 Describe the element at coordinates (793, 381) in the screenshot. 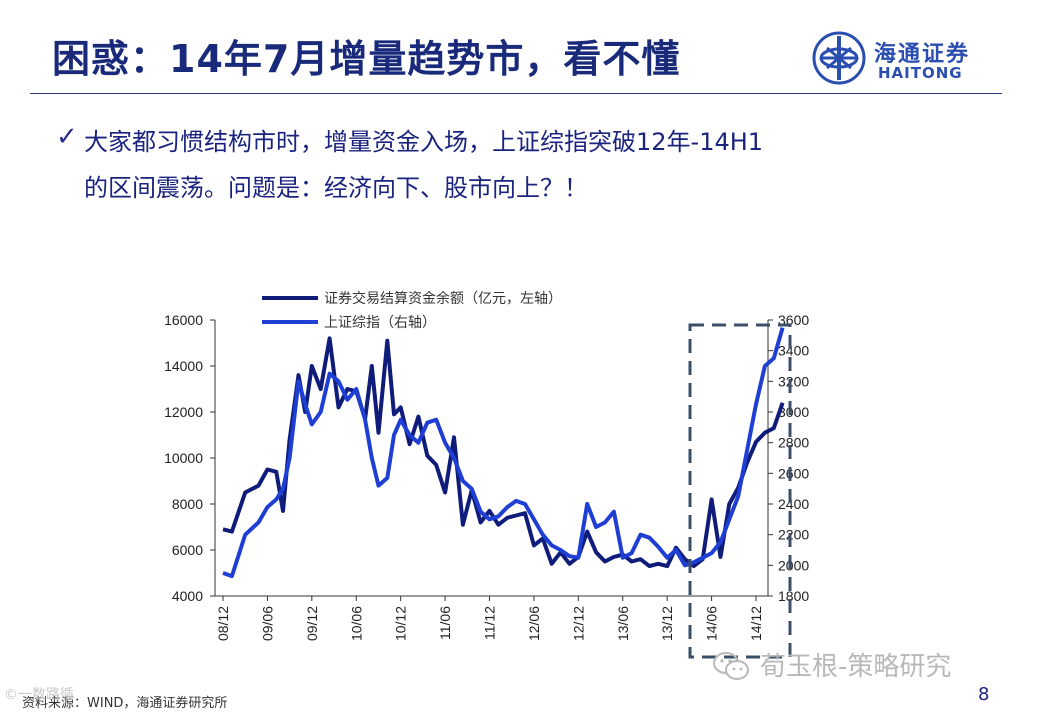

I see `y-right-tick-label: 3200` at that location.